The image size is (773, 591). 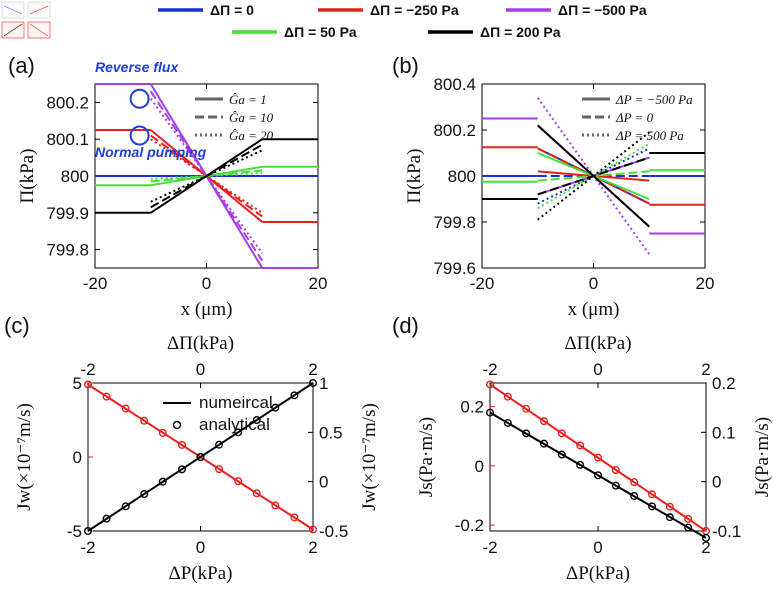 What do you see at coordinates (320, 32) in the screenshot?
I see `legend-label: ΔΠ = 50 Pa` at bounding box center [320, 32].